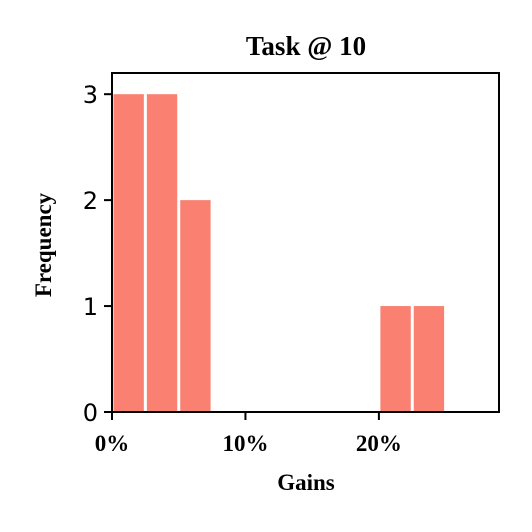 Image resolution: width=532 pixels, height=532 pixels. What do you see at coordinates (112, 443) in the screenshot?
I see `x-tick-label: 0%` at bounding box center [112, 443].